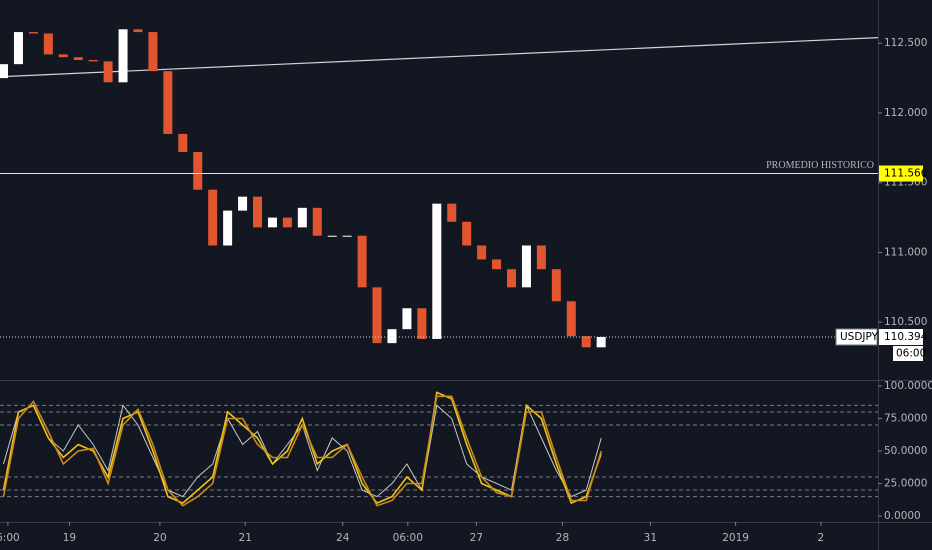  What do you see at coordinates (408, 538) in the screenshot?
I see `x-tick-label: 06:00` at bounding box center [408, 538].